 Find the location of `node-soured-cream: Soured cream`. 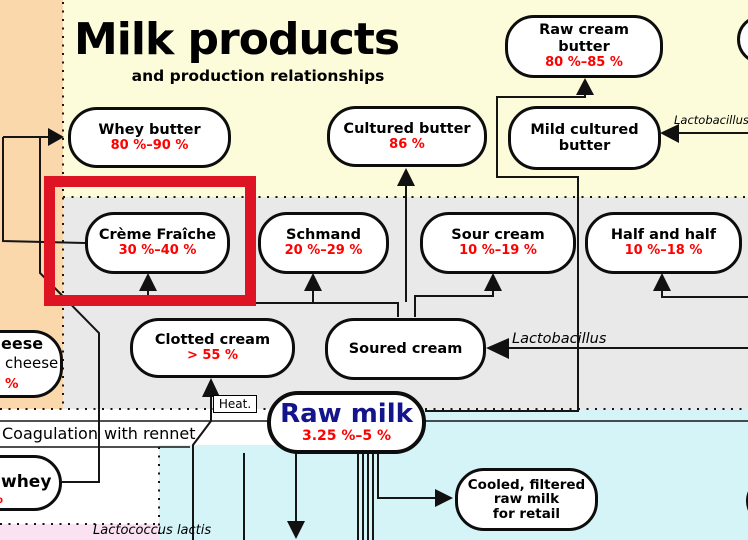

node-soured-cream: Soured cream is located at coordinates (405, 349).